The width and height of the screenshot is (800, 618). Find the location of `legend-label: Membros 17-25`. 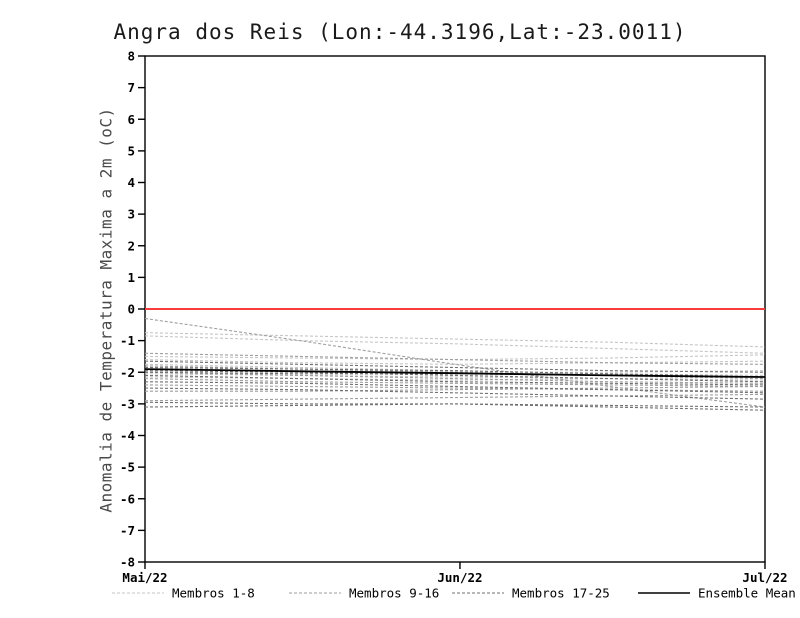

legend-label: Membros 17-25 is located at coordinates (561, 593).